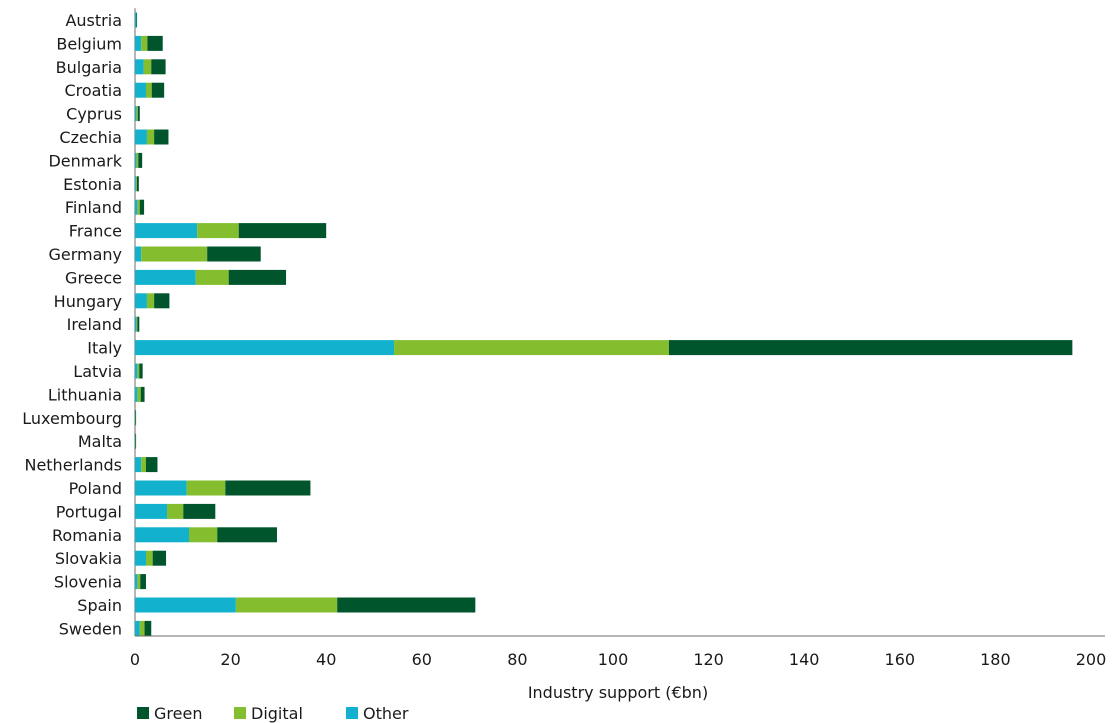 This screenshot has width=1112, height=723. I want to click on bar-latvia-green, so click(141, 371).